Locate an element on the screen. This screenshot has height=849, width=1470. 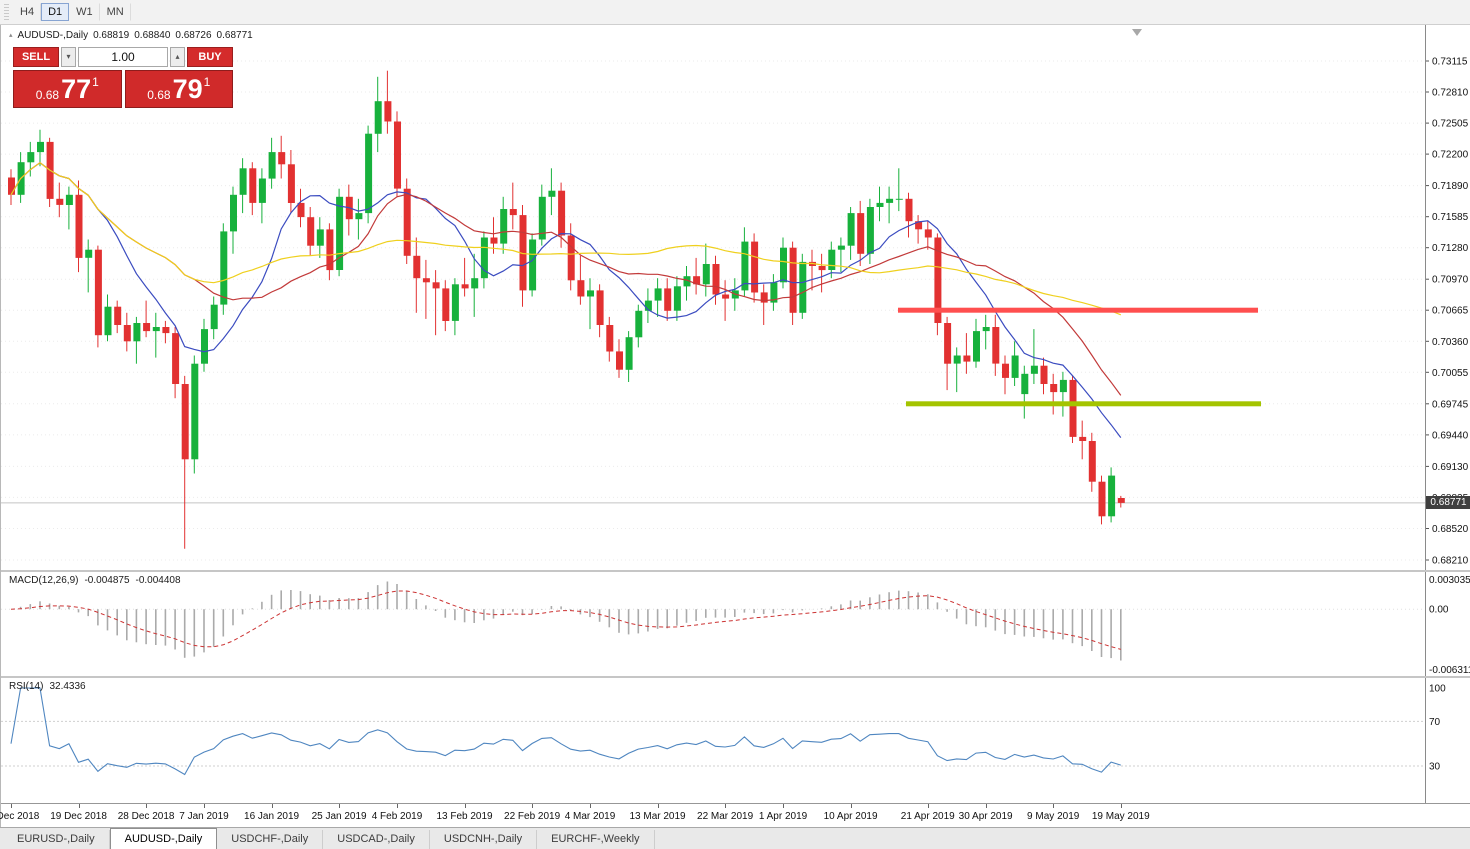
time-axis-label: 28 Dec 2018 is located at coordinates (146, 816).